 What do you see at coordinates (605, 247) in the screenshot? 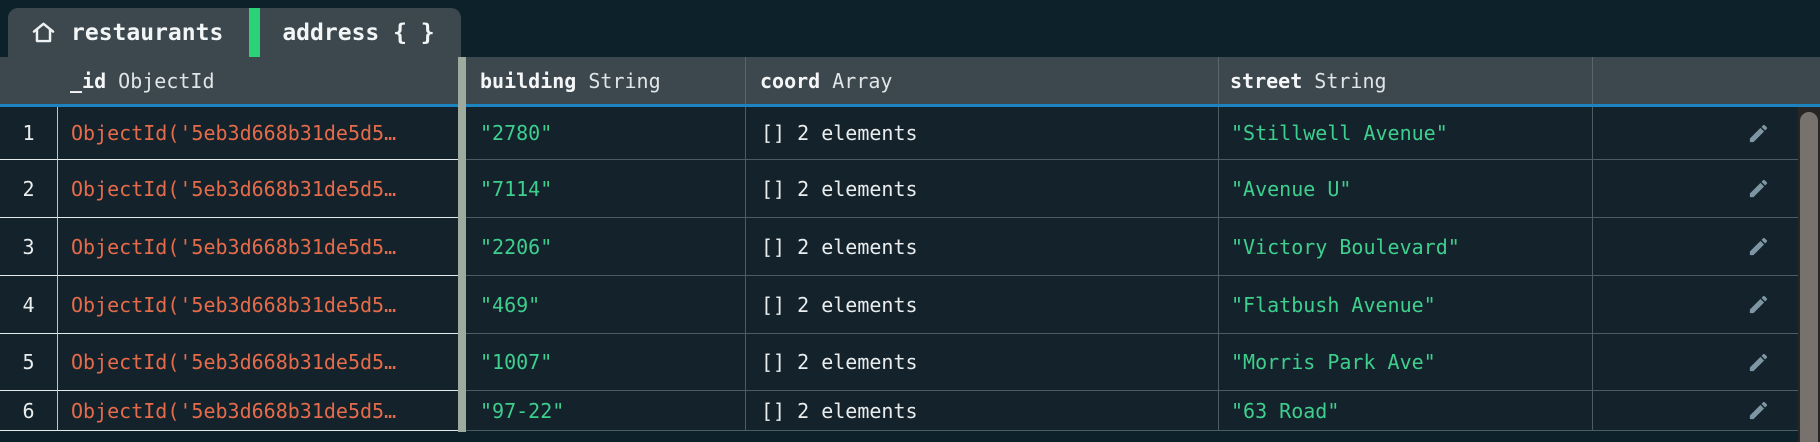
I see `cell-building: "2206"` at bounding box center [605, 247].